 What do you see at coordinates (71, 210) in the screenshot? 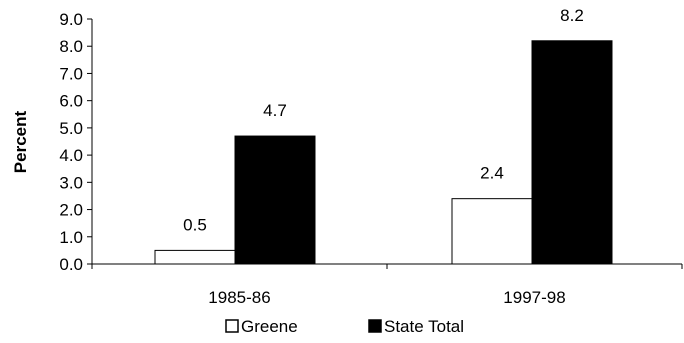
I see `y-tick-label: 2.0` at bounding box center [71, 210].